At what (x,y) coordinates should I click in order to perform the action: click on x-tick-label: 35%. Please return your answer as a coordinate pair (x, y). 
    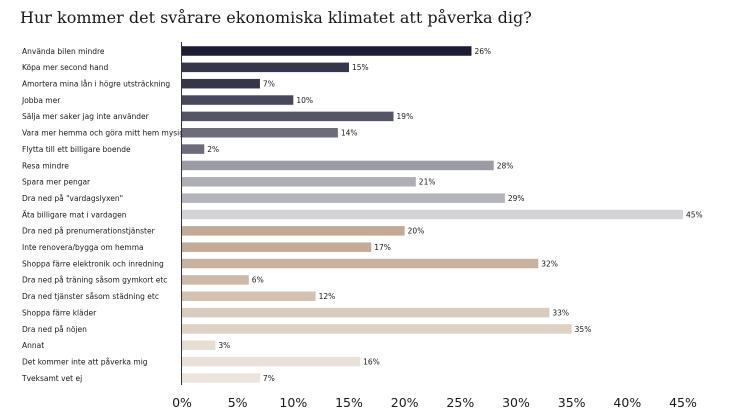
    Looking at the image, I should click on (572, 402).